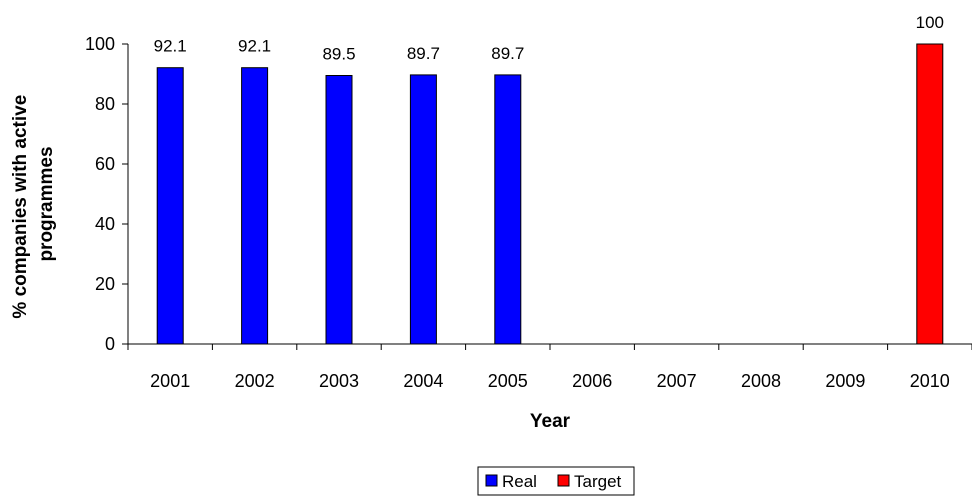 This screenshot has width=972, height=501. I want to click on data-label-2004: 89.7, so click(423, 53).